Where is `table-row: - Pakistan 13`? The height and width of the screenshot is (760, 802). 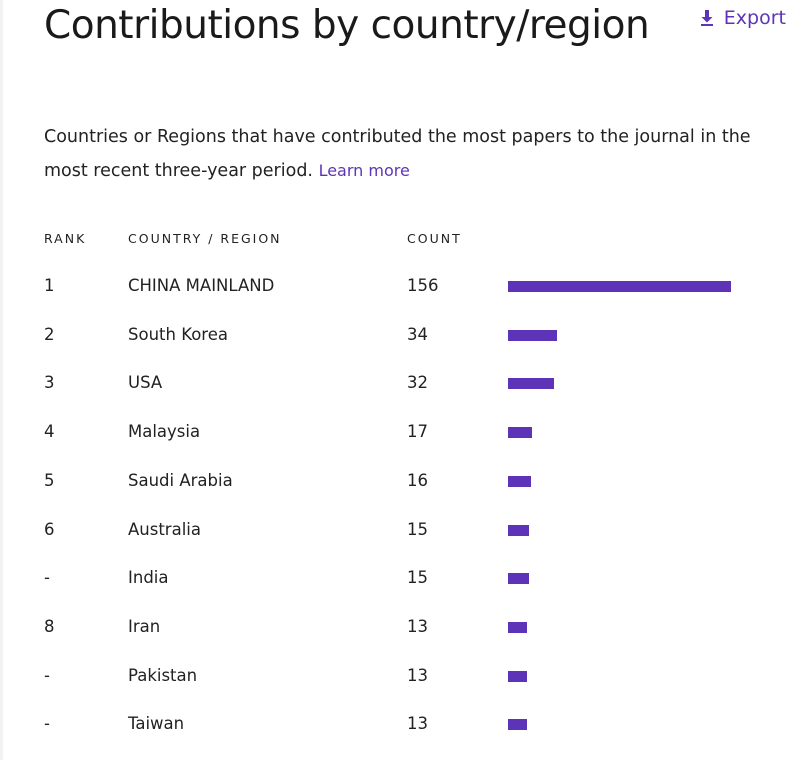 table-row: - Pakistan 13 is located at coordinates (401, 676).